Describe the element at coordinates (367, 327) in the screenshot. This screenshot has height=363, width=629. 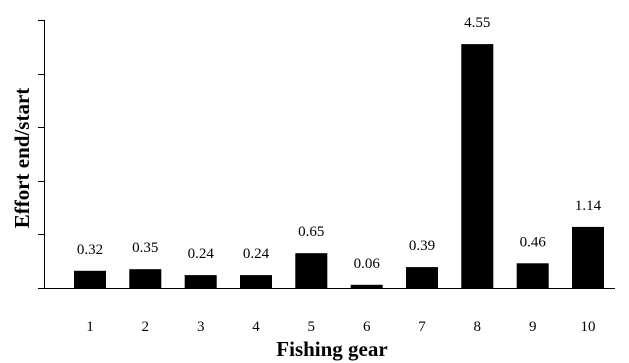
I see `x-tick-label-6: 6` at that location.